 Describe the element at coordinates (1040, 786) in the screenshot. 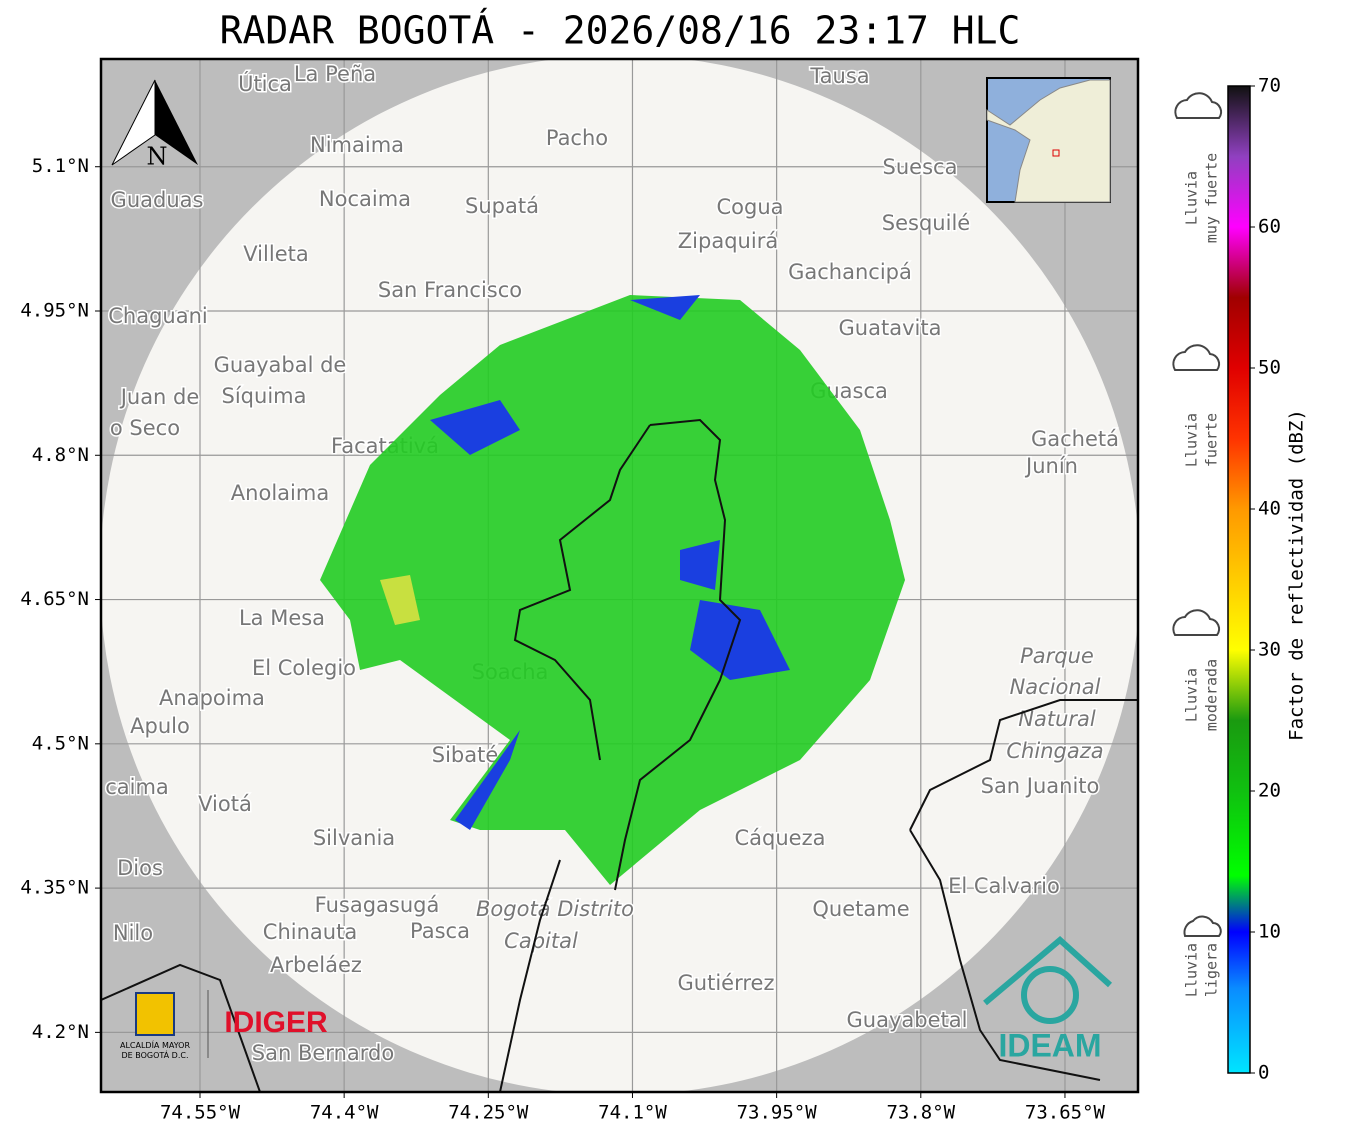

I see `place-label: San Juanito` at that location.